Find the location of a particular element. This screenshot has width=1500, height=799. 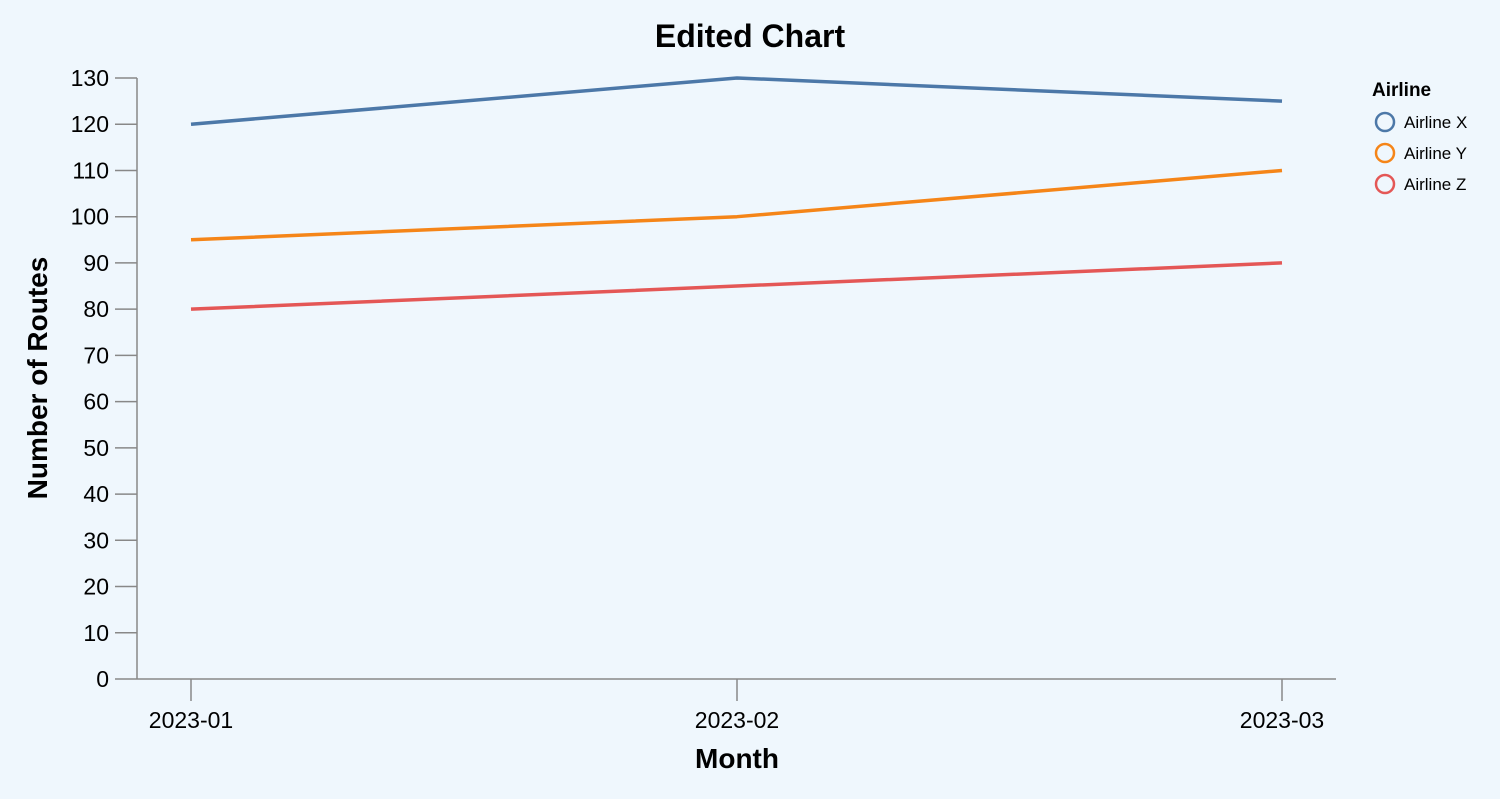

y-tick-label: 10 is located at coordinates (96, 633).